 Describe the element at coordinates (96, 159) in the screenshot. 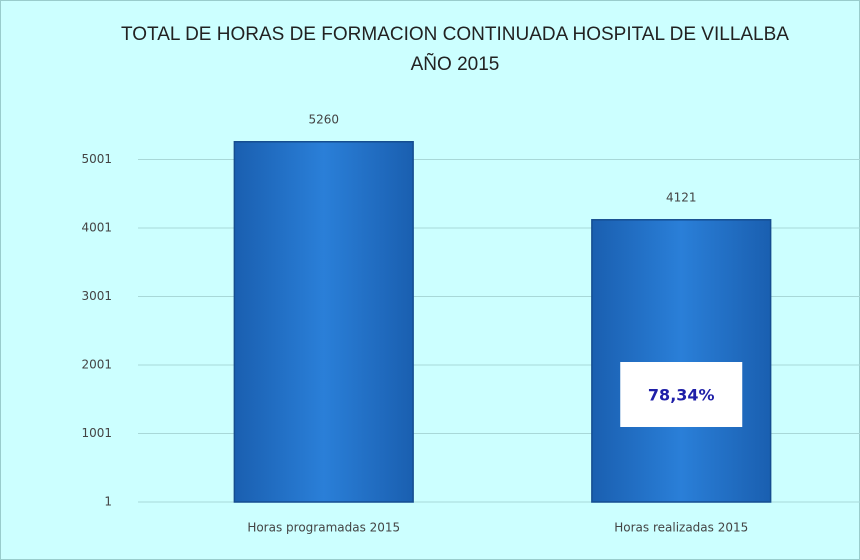

I see `y-tick-label: 5001` at that location.